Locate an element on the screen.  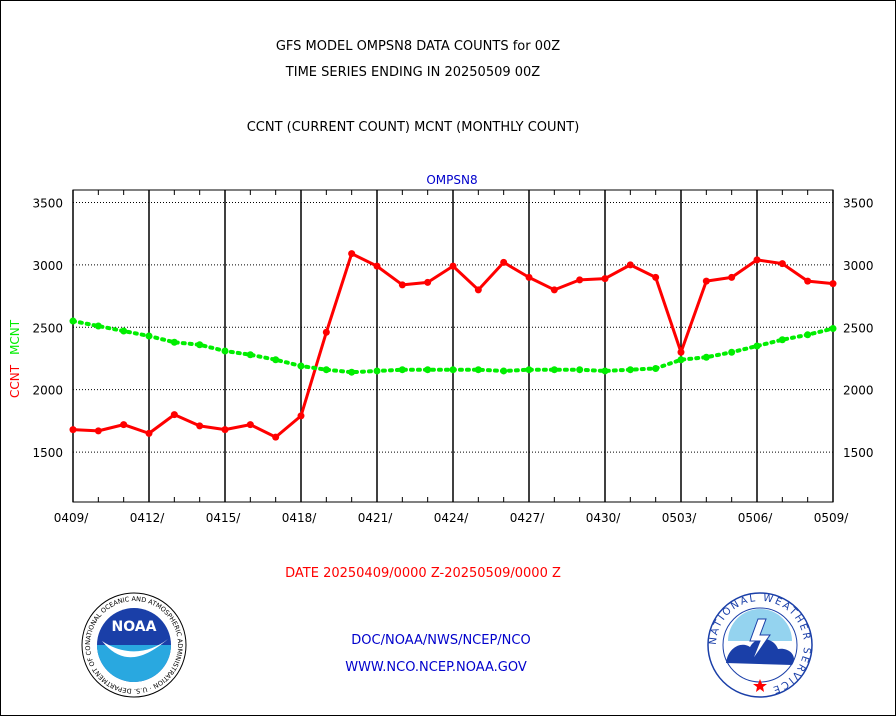
y-tick-label-left: 3000 is located at coordinates (47, 266).